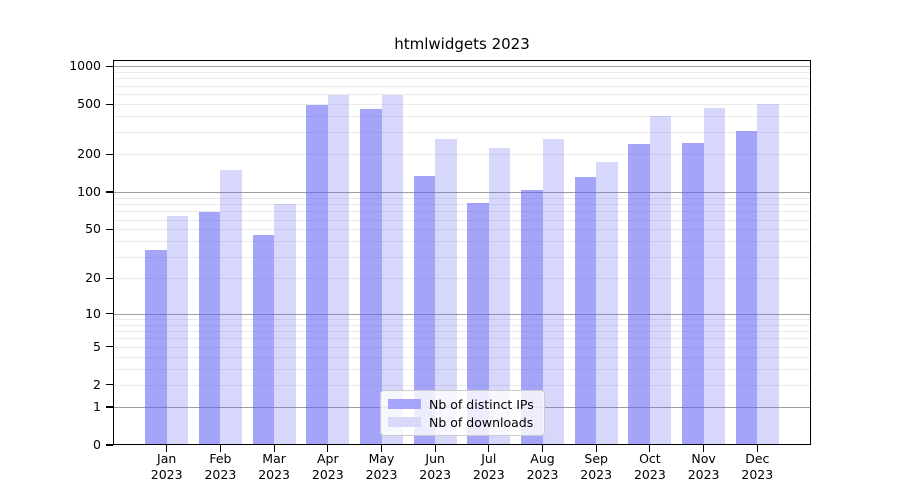  I want to click on x-tick-label-jul: Jul 2023, so click(488, 466).